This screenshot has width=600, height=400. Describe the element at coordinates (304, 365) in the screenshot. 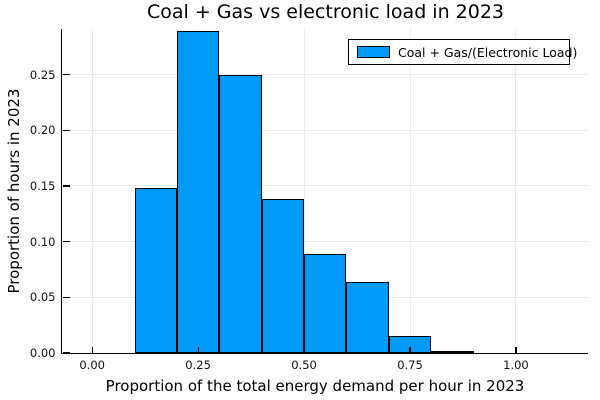

I see `x-tick-label: 0.50` at that location.